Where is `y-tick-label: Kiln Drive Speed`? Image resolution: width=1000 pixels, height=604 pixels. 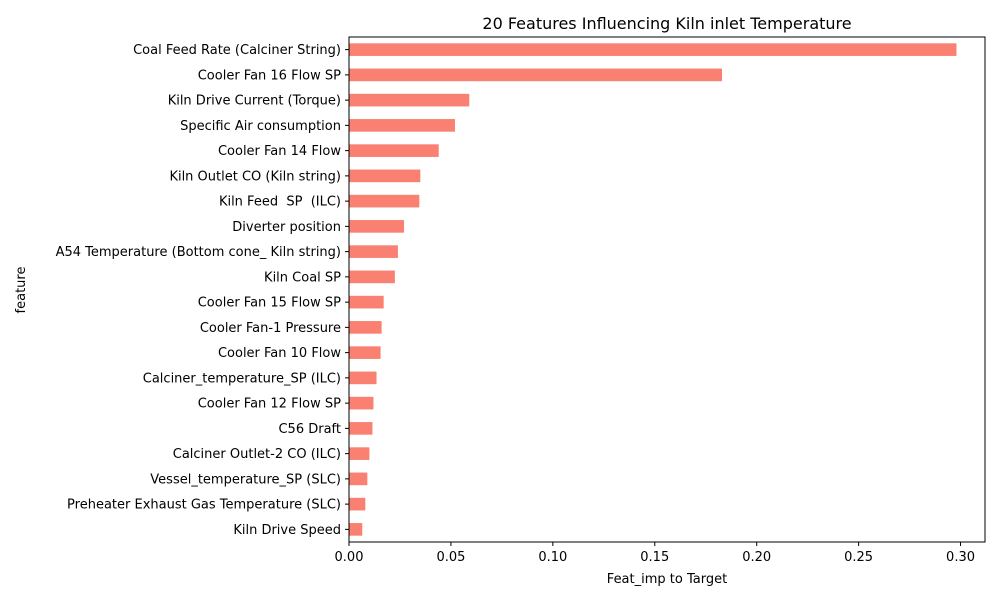 y-tick-label: Kiln Drive Speed is located at coordinates (287, 530).